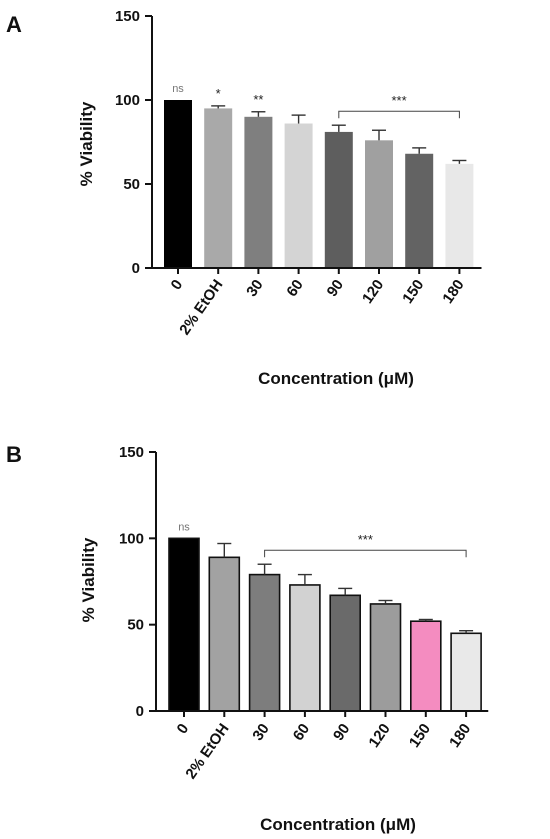 This screenshot has width=550, height=839. I want to click on x-tick-label-a-7: 180, so click(453, 292).